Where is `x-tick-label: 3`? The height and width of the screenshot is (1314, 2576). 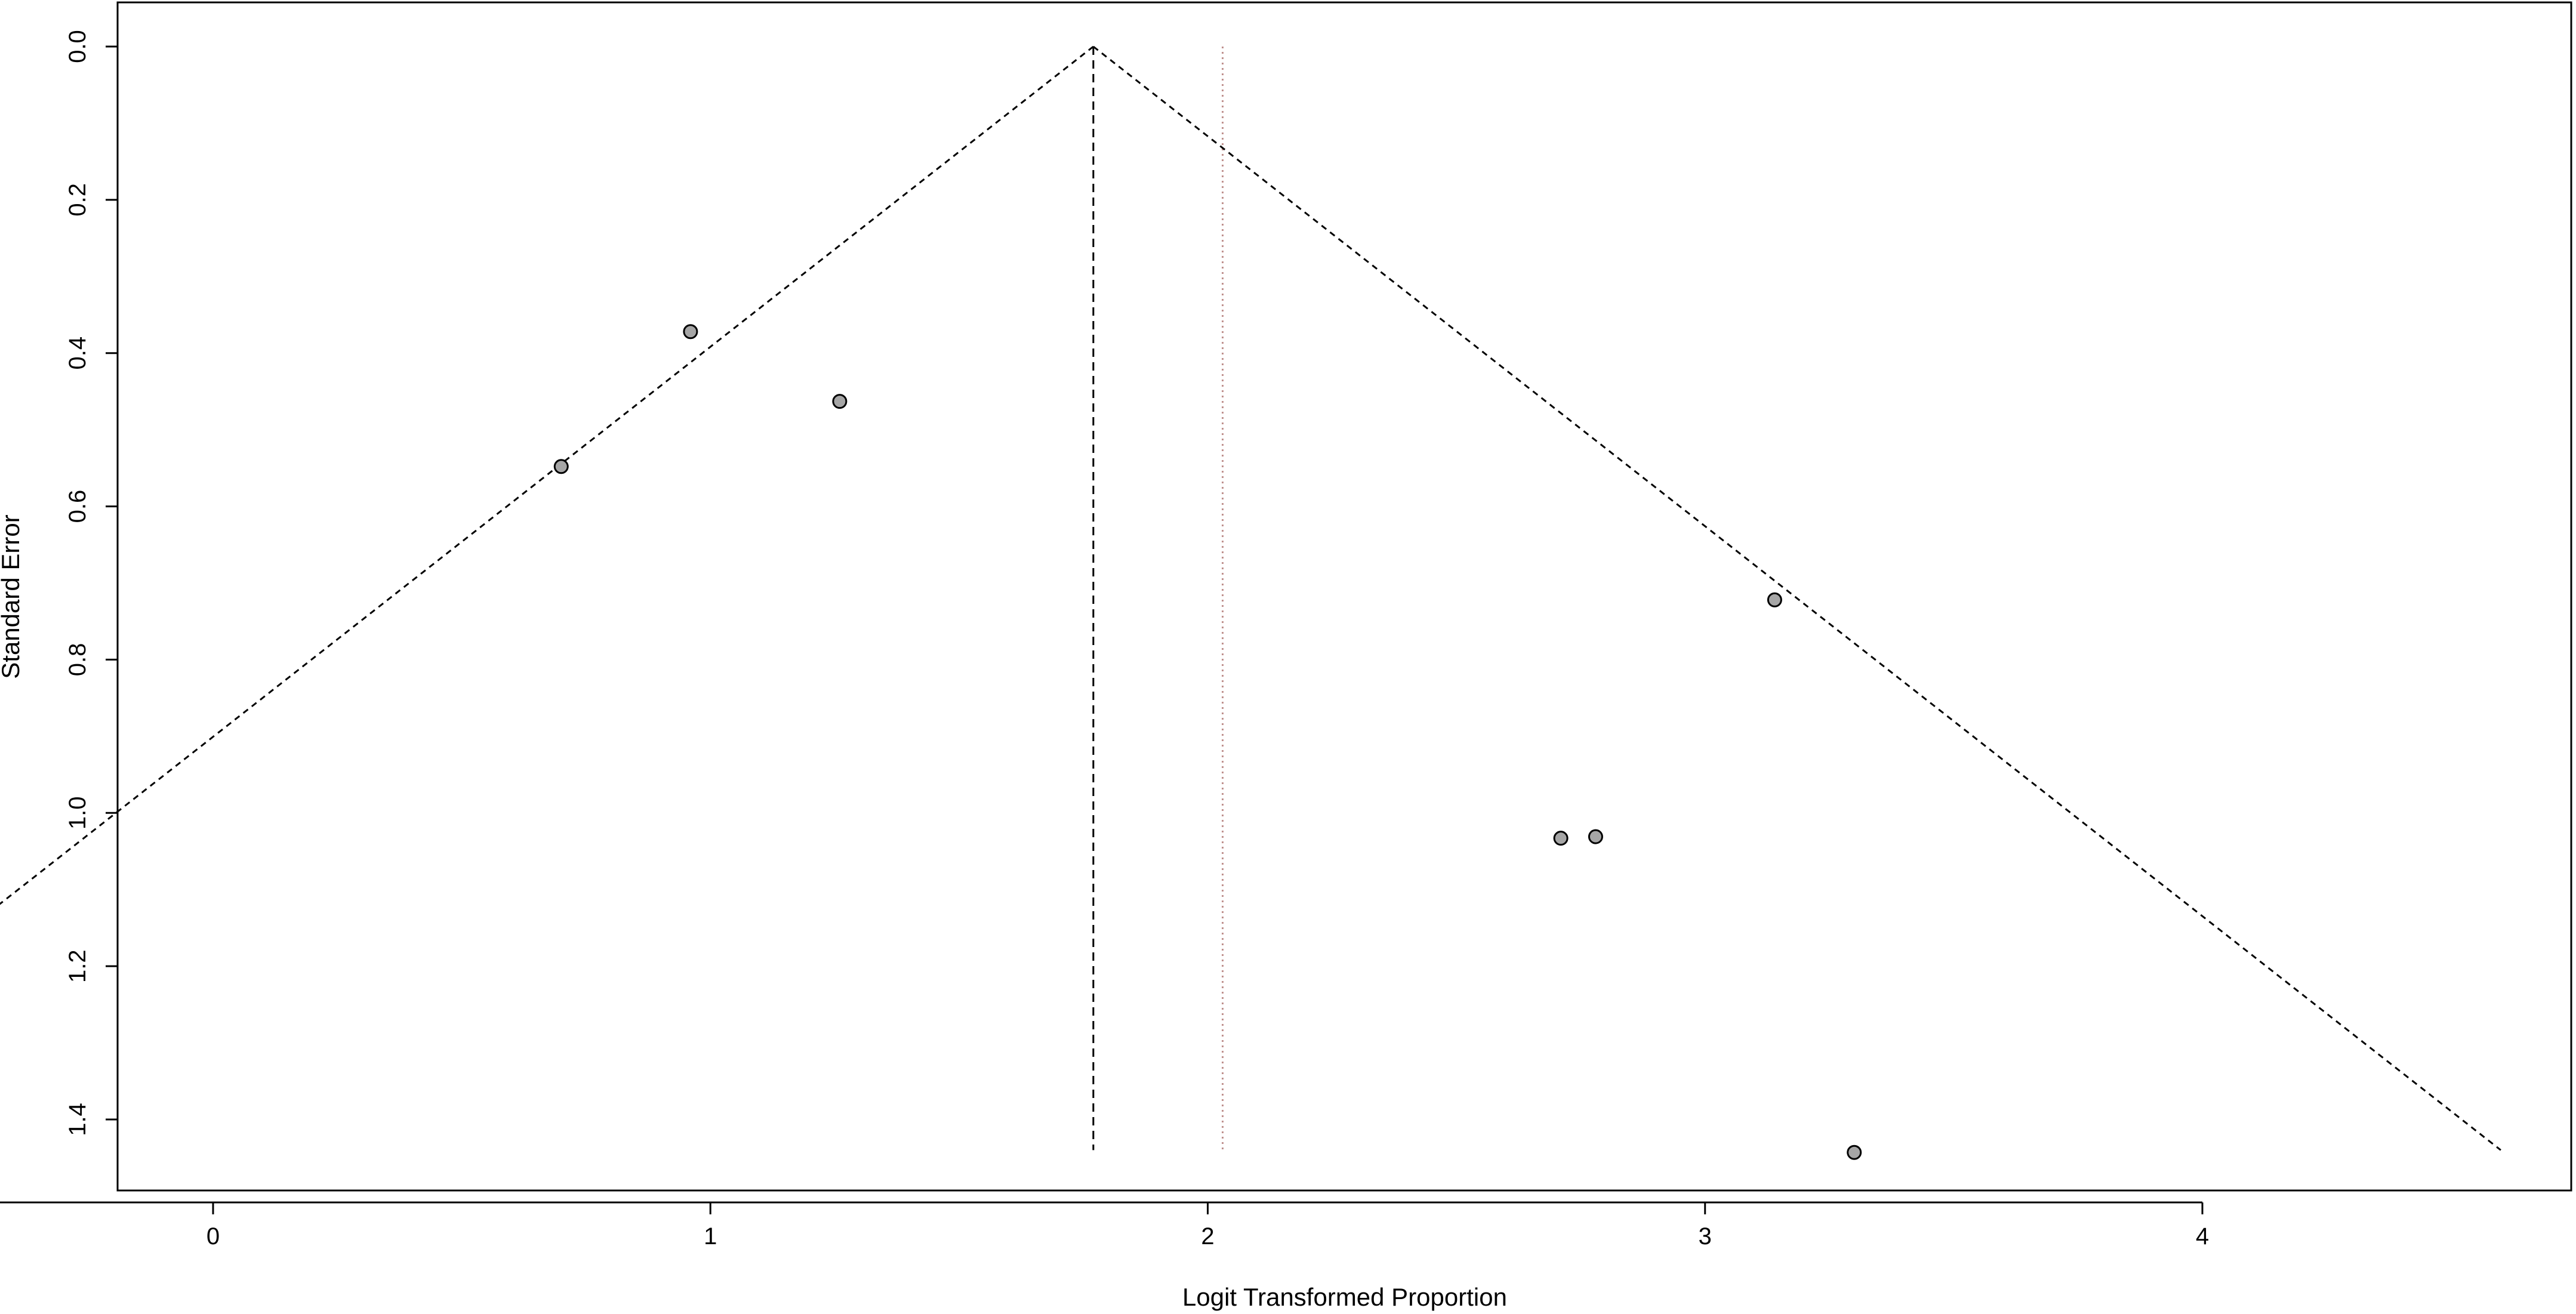 x-tick-label: 3 is located at coordinates (1705, 1236).